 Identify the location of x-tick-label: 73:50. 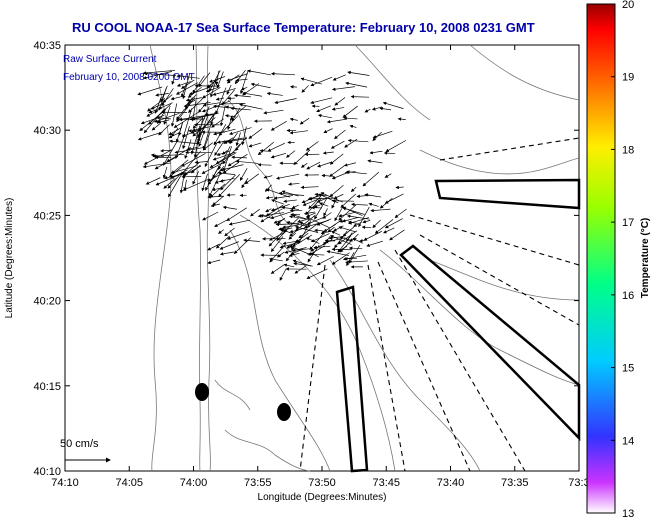
(322, 483).